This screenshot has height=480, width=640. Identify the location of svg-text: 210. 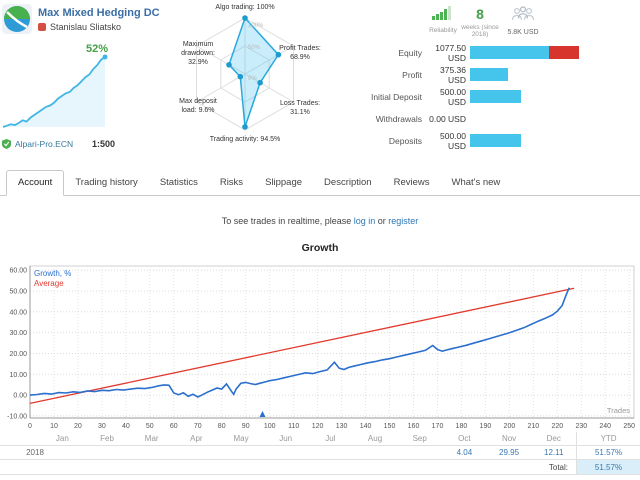
(533, 426).